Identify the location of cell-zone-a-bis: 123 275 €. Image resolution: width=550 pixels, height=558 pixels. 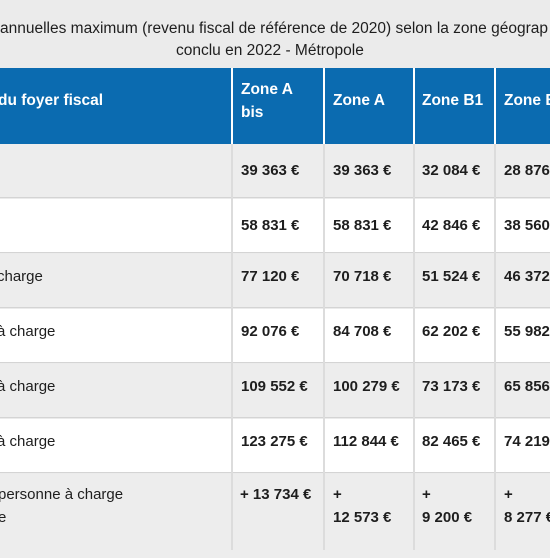
(274, 441).